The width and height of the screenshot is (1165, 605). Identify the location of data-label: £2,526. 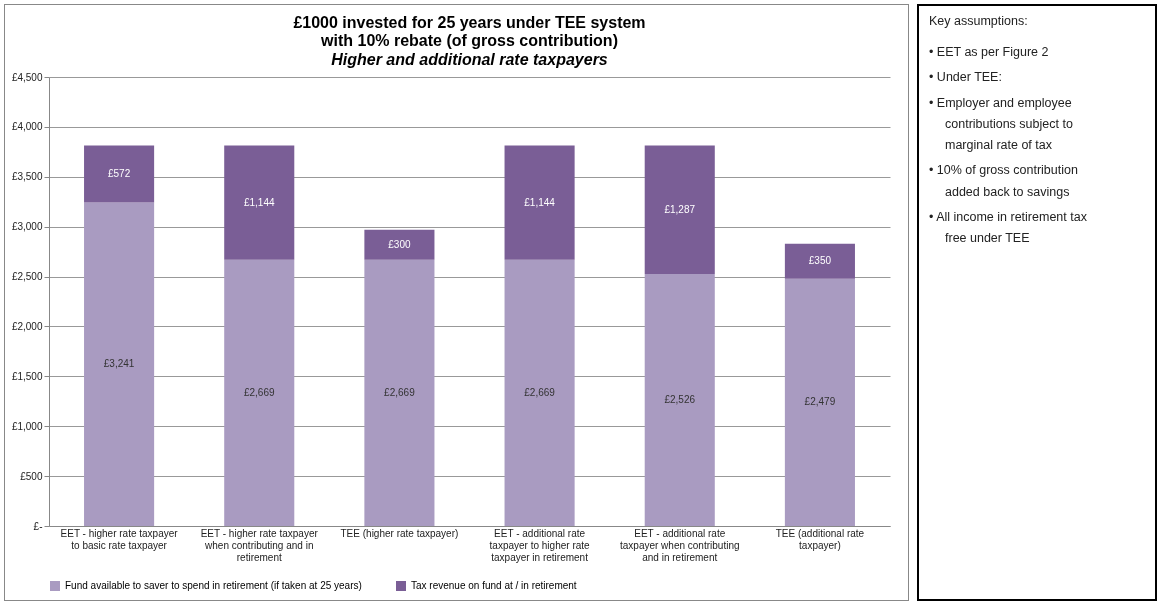
(680, 399).